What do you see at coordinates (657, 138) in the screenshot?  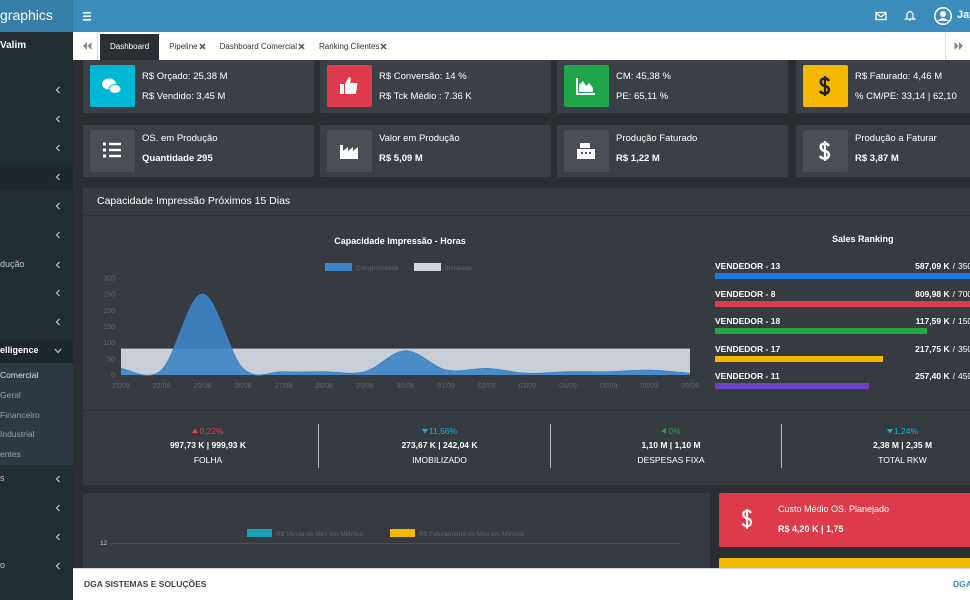 I see `info-box-text: Produção Faturado` at bounding box center [657, 138].